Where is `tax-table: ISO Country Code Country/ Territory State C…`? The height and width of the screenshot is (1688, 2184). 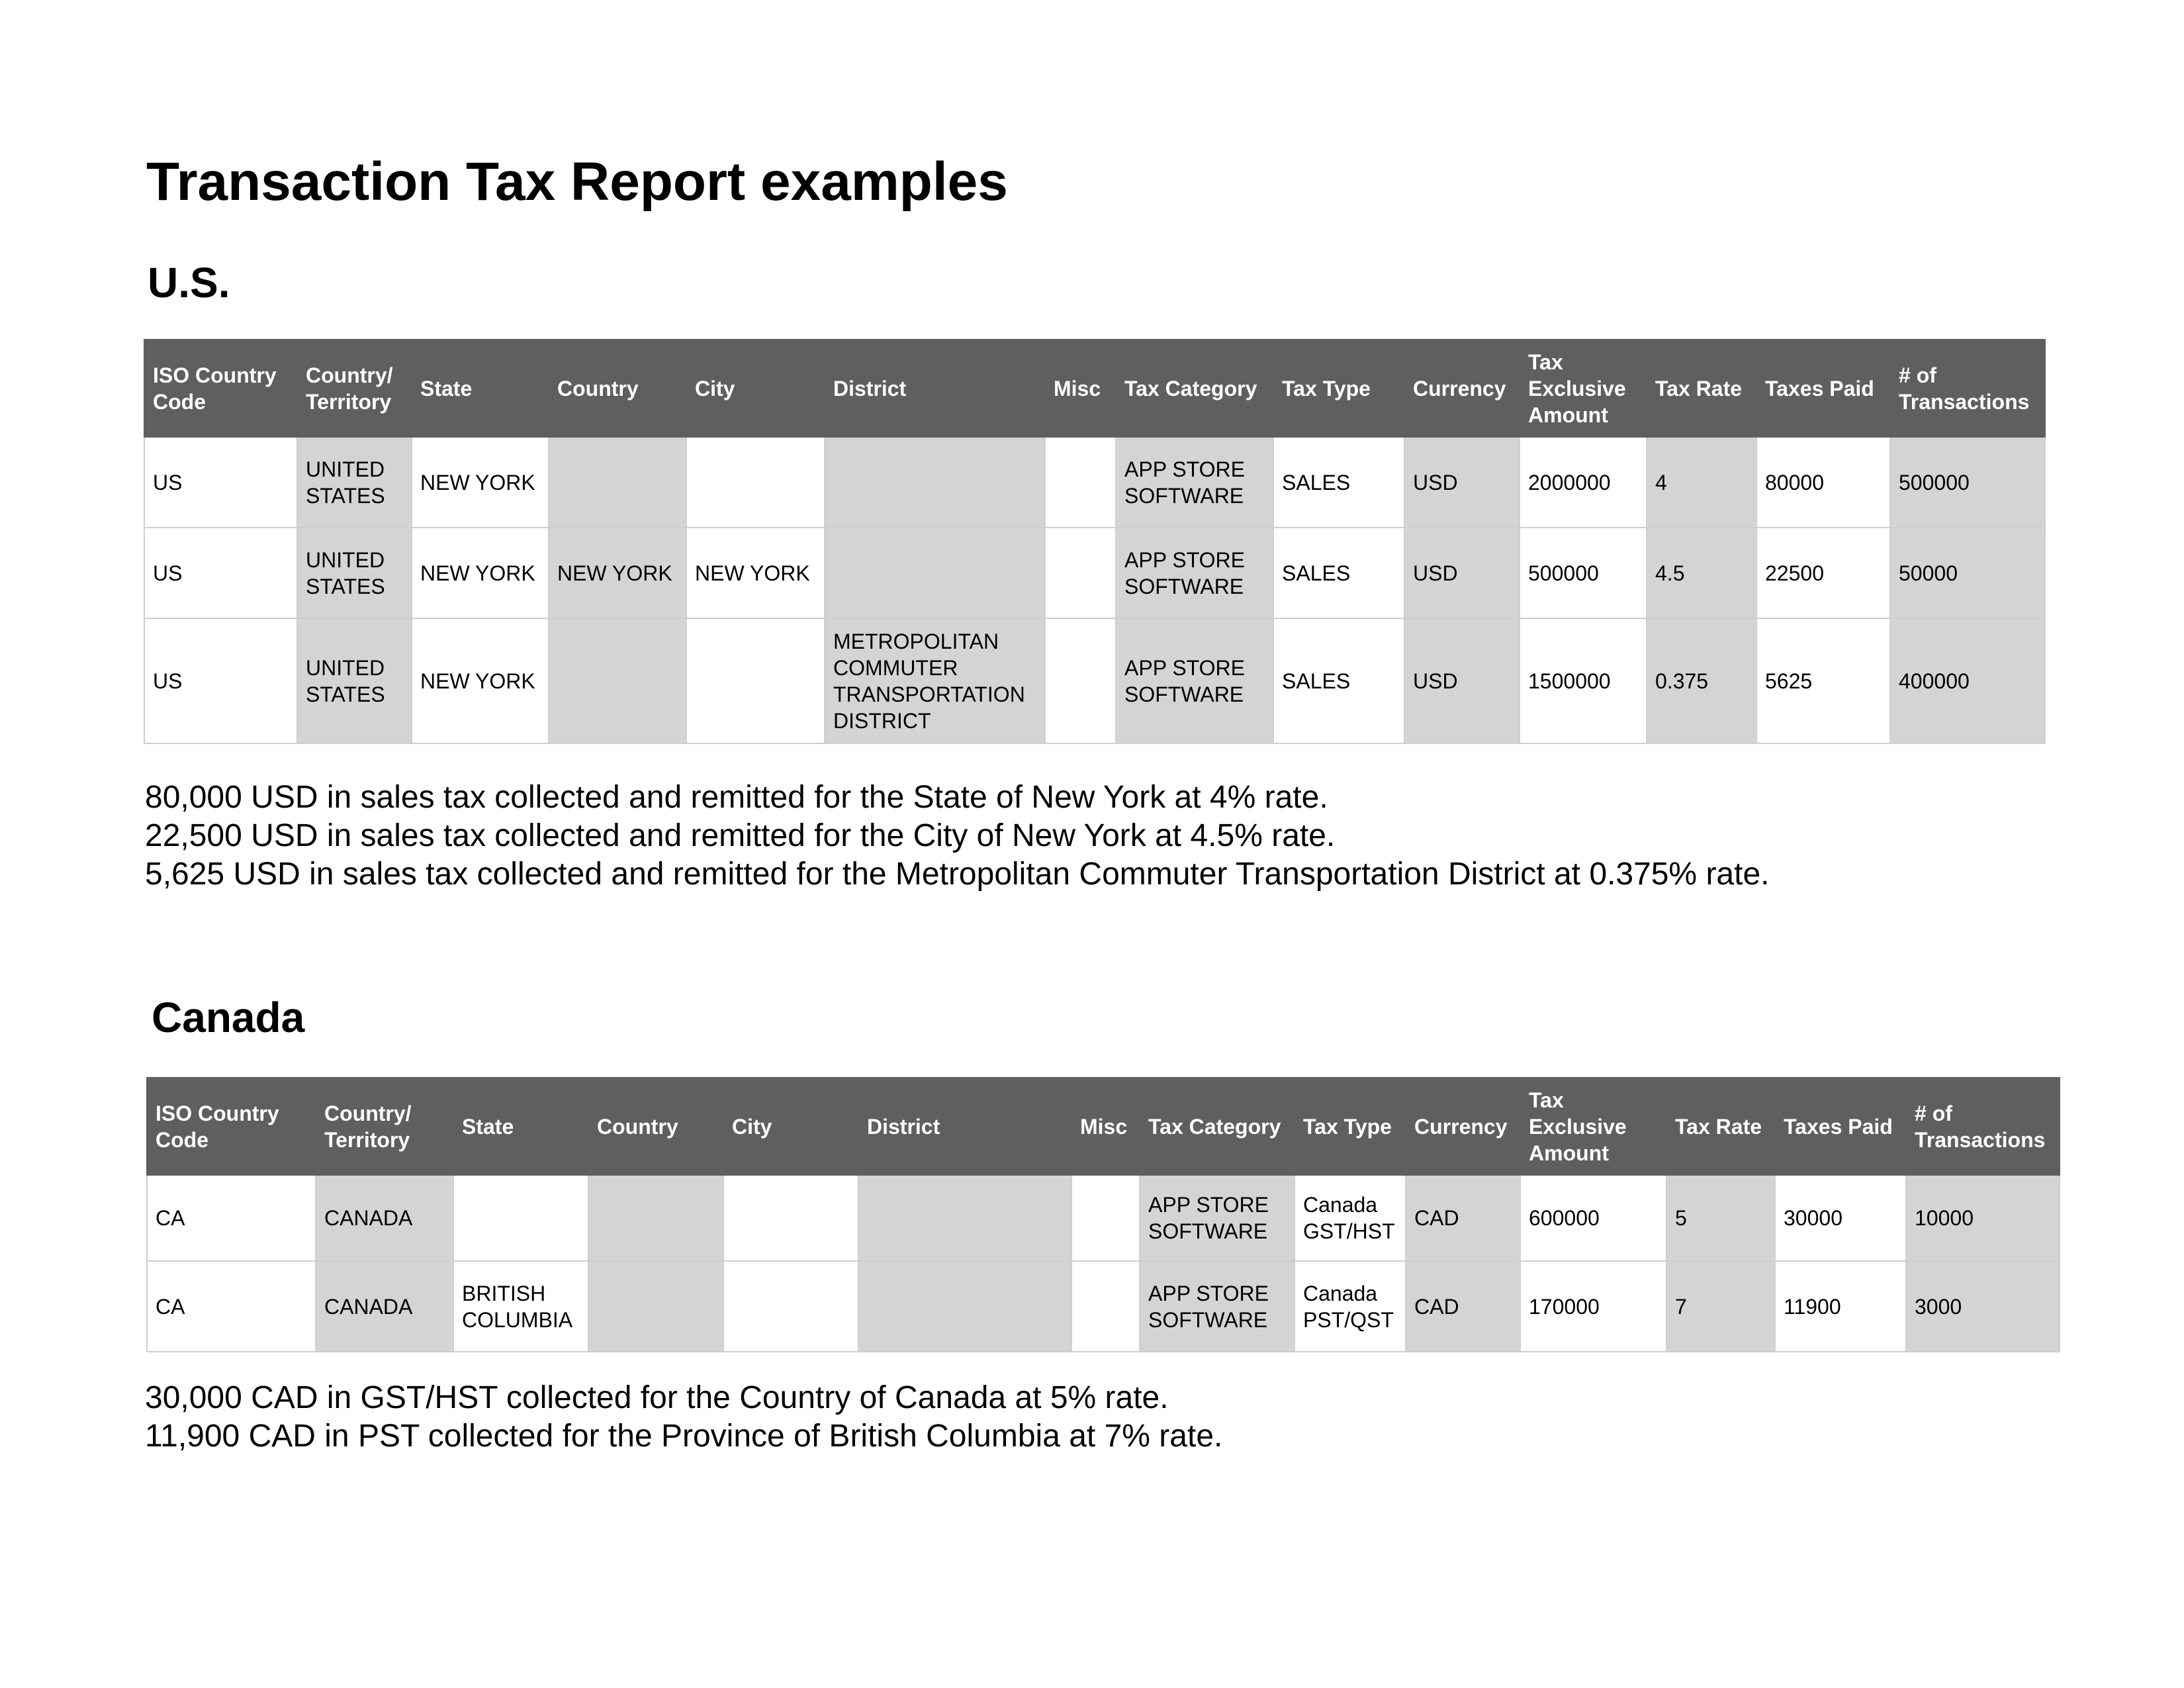 tax-table: ISO Country Code Country/ Territory State C… is located at coordinates (1103, 1214).